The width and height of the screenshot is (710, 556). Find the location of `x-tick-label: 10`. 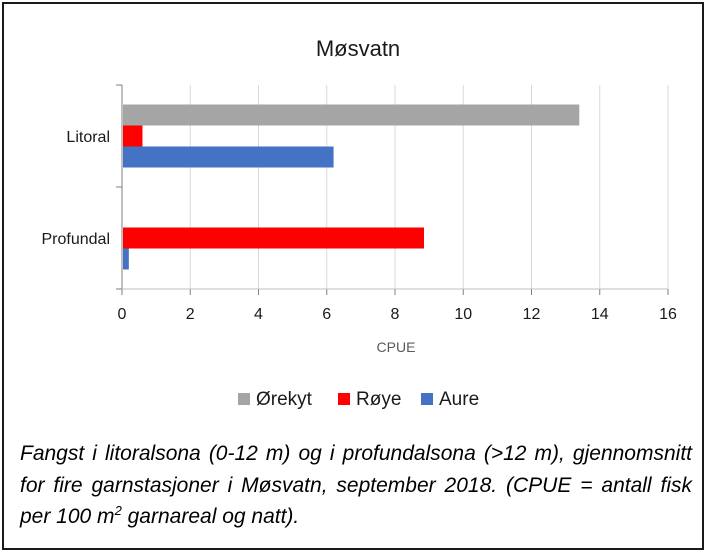

x-tick-label: 10 is located at coordinates (463, 314).